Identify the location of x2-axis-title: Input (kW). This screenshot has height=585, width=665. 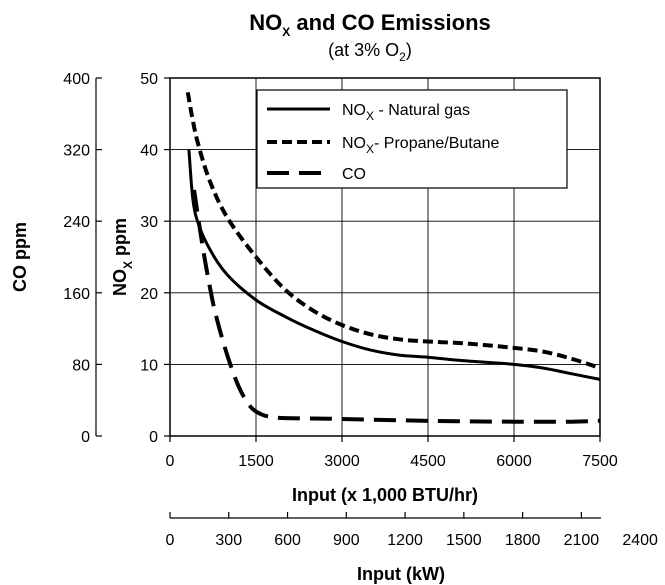
(401, 574).